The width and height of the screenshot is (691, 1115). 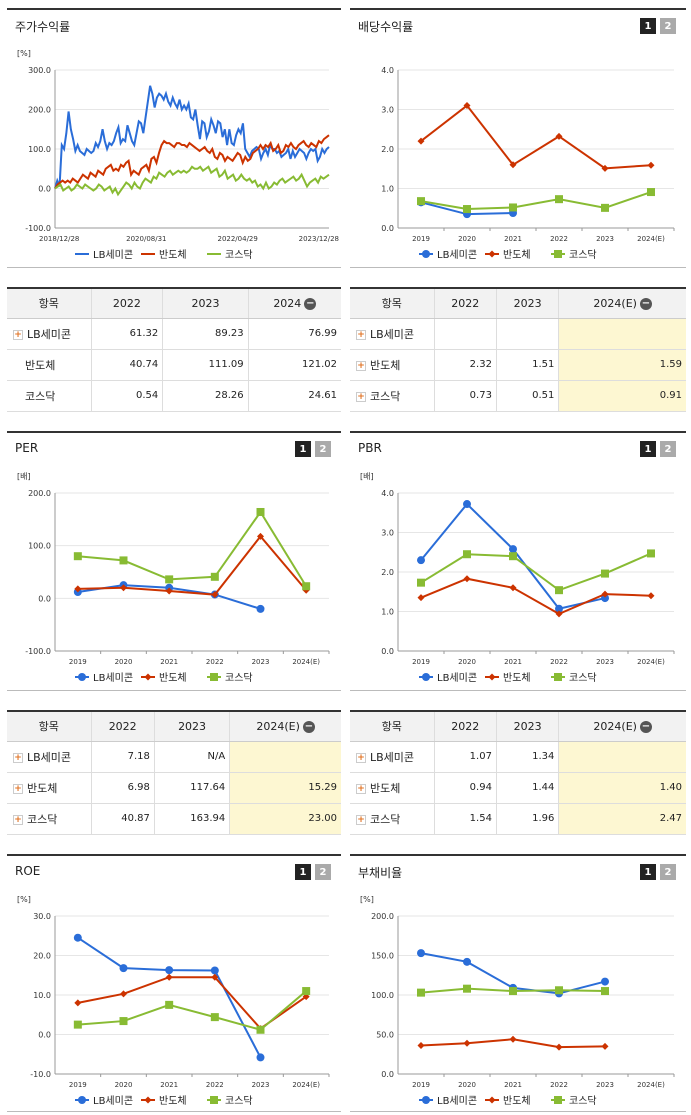 I want to click on series-코스닥, so click(x=536, y=572).